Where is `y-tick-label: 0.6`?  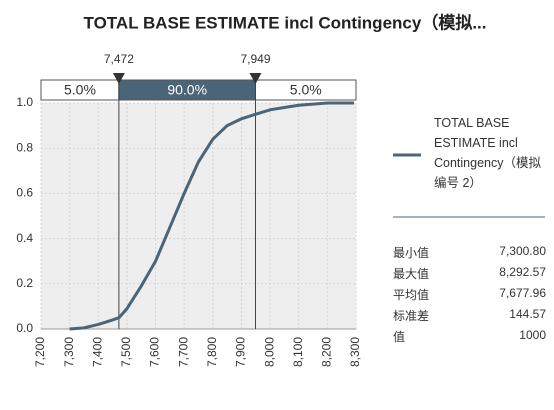
y-tick-label: 0.6 is located at coordinates (24, 193).